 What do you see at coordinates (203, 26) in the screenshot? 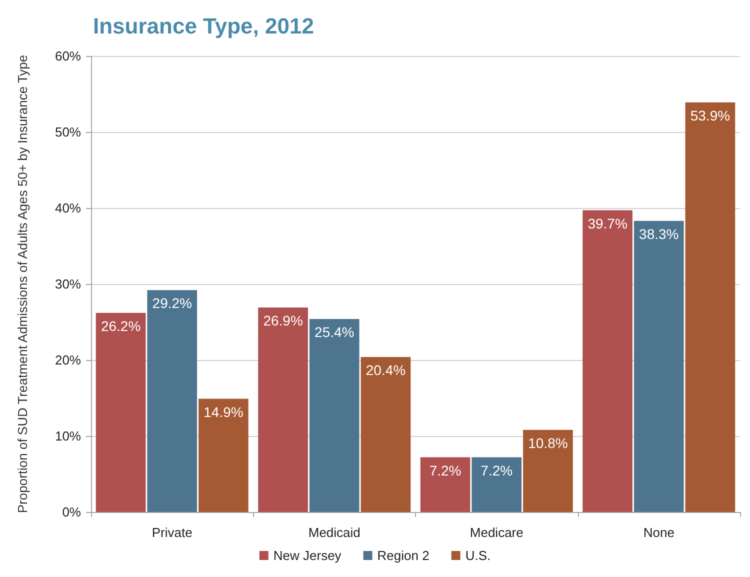
I see `chart-title: Insurance Type, 2012` at bounding box center [203, 26].